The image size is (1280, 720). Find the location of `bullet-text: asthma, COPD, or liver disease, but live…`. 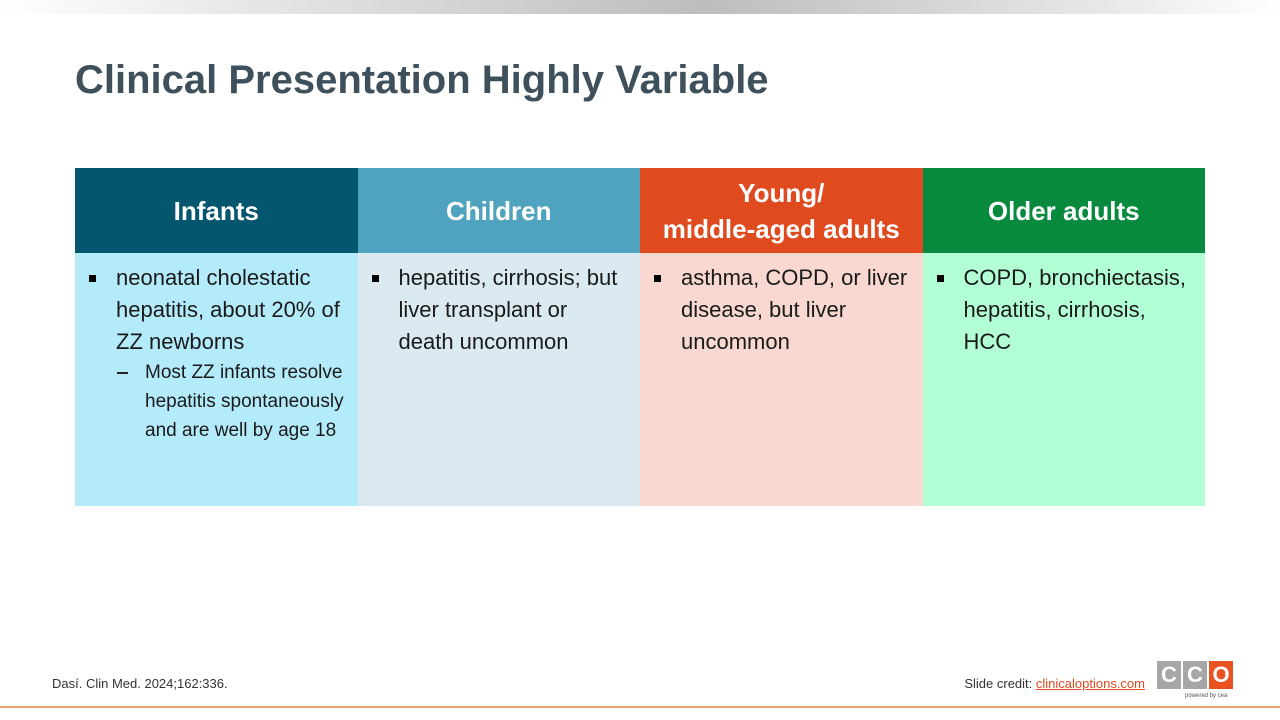

bullet-text: asthma, COPD, or liver disease, but live… is located at coordinates (794, 309).